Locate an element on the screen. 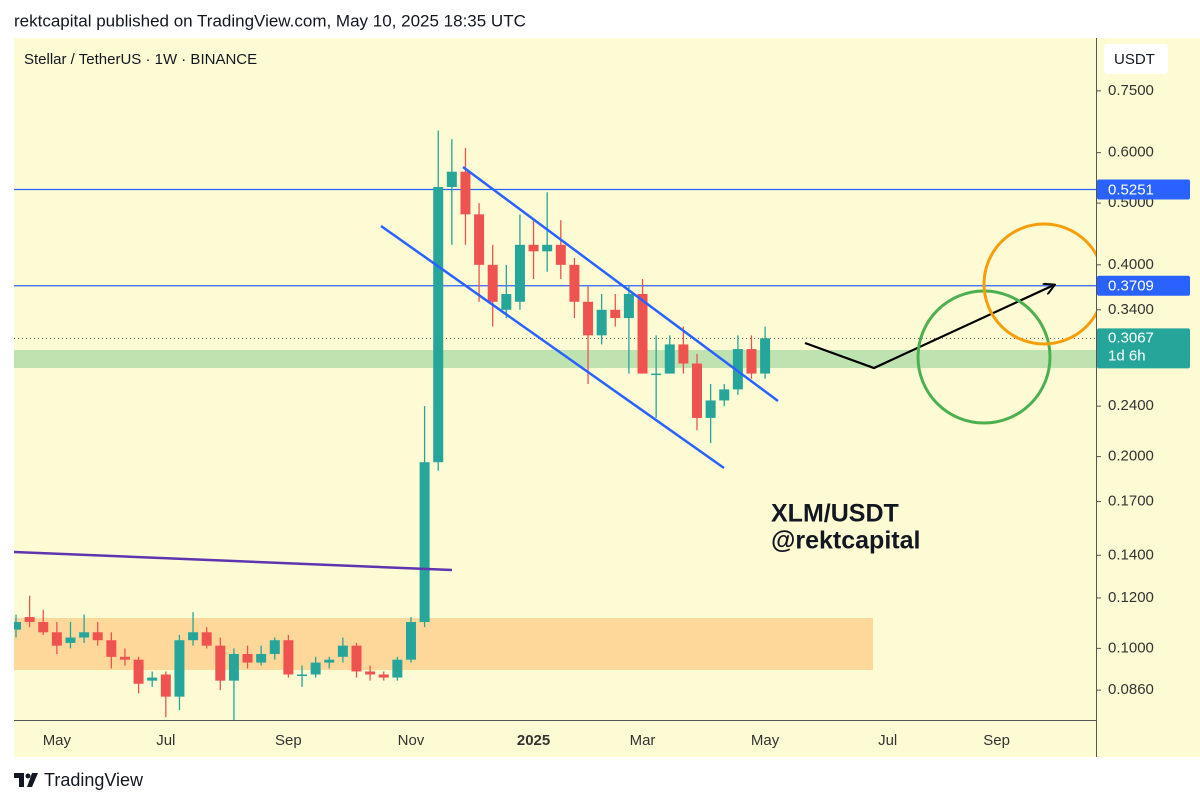 Image resolution: width=1200 pixels, height=804 pixels. y-tick-label: 0.1400 is located at coordinates (1131, 554).